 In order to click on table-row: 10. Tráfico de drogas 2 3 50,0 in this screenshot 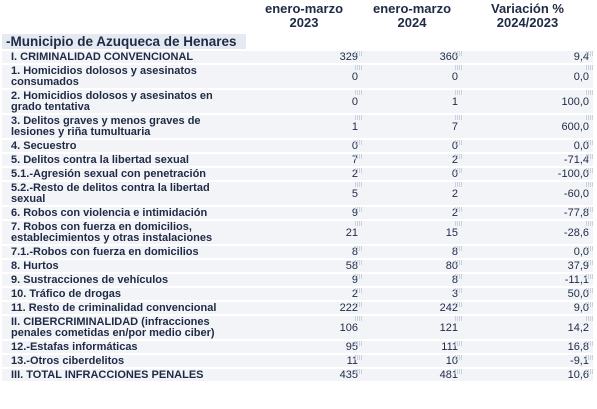, I will do `click(297, 294)`.